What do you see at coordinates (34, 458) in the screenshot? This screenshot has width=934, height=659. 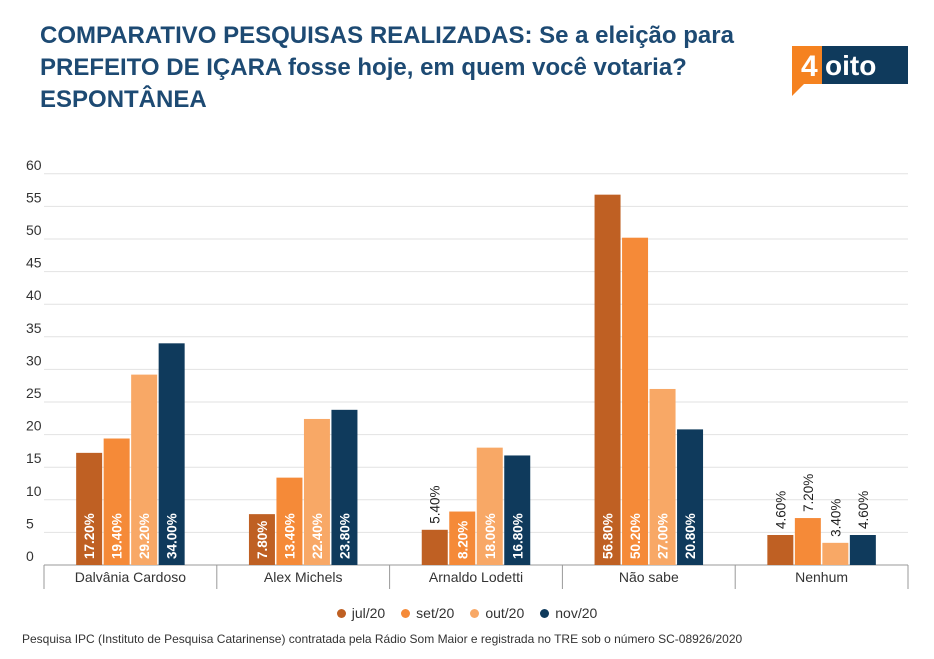 I see `y-tick-label: 15` at bounding box center [34, 458].